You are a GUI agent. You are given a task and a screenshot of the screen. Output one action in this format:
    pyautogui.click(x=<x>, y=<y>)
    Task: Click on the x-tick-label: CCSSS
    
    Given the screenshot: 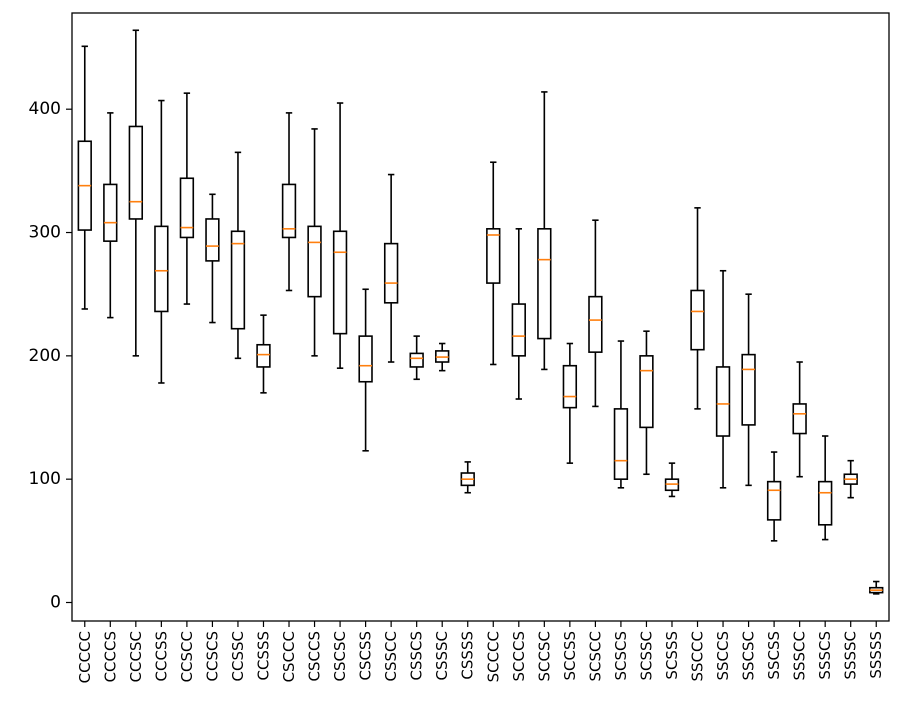 What is the action you would take?
    pyautogui.click(x=263, y=656)
    